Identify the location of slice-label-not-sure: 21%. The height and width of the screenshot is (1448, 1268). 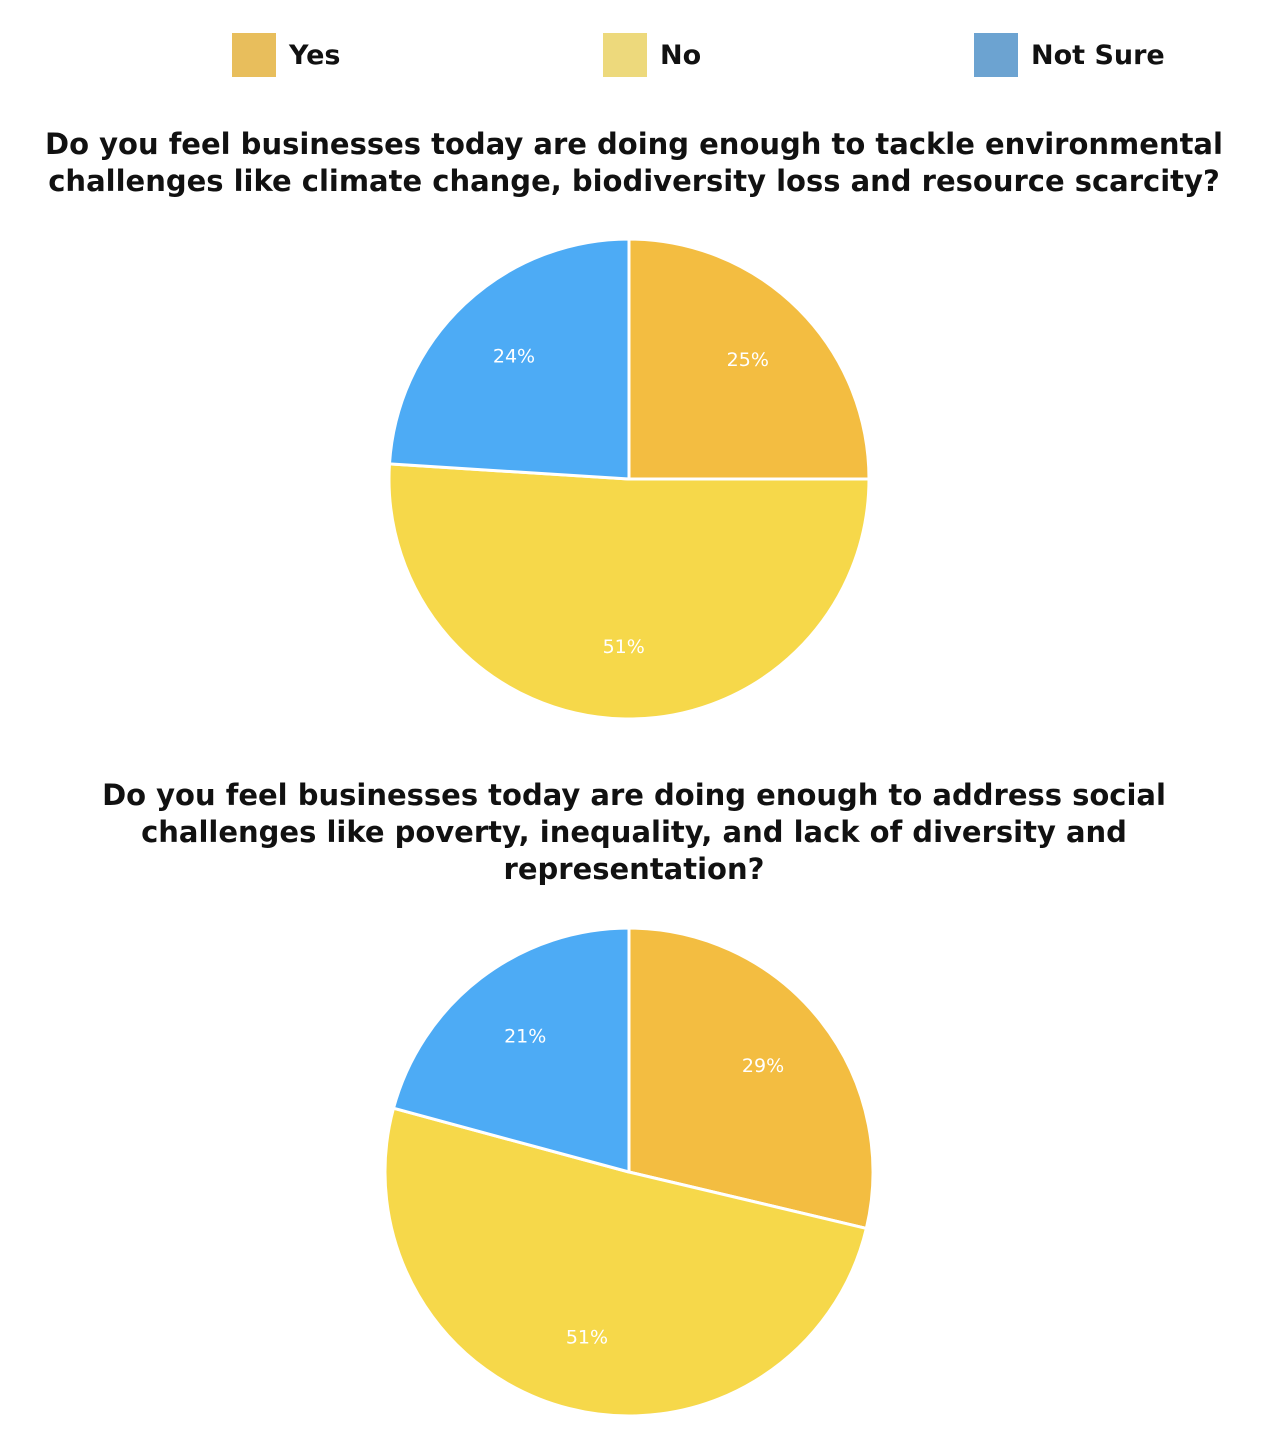
(525, 1036).